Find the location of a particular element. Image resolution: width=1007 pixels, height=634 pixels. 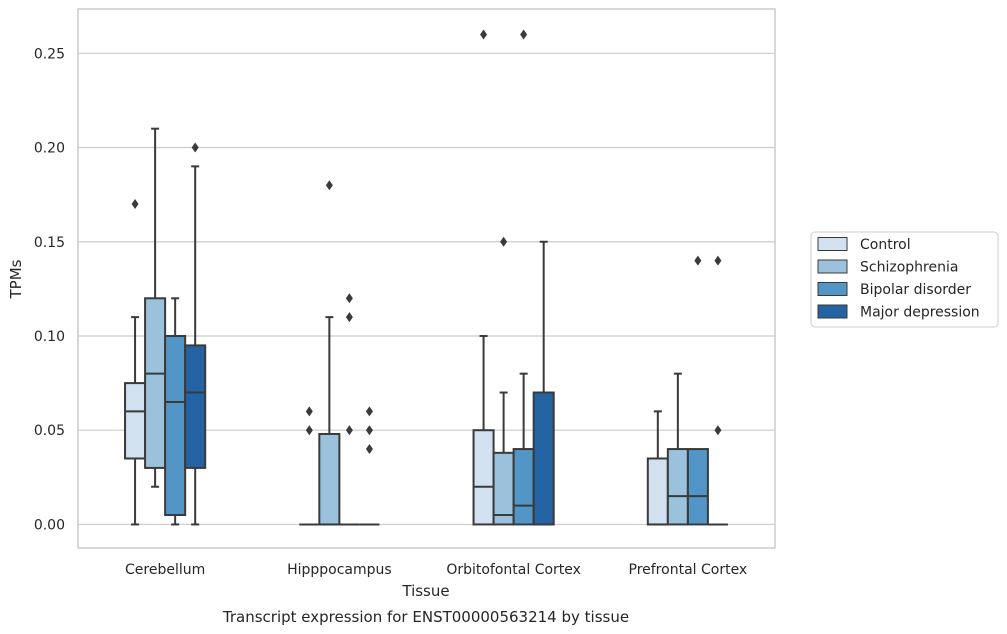

x-tick-label: Hipppocampus is located at coordinates (339, 570).